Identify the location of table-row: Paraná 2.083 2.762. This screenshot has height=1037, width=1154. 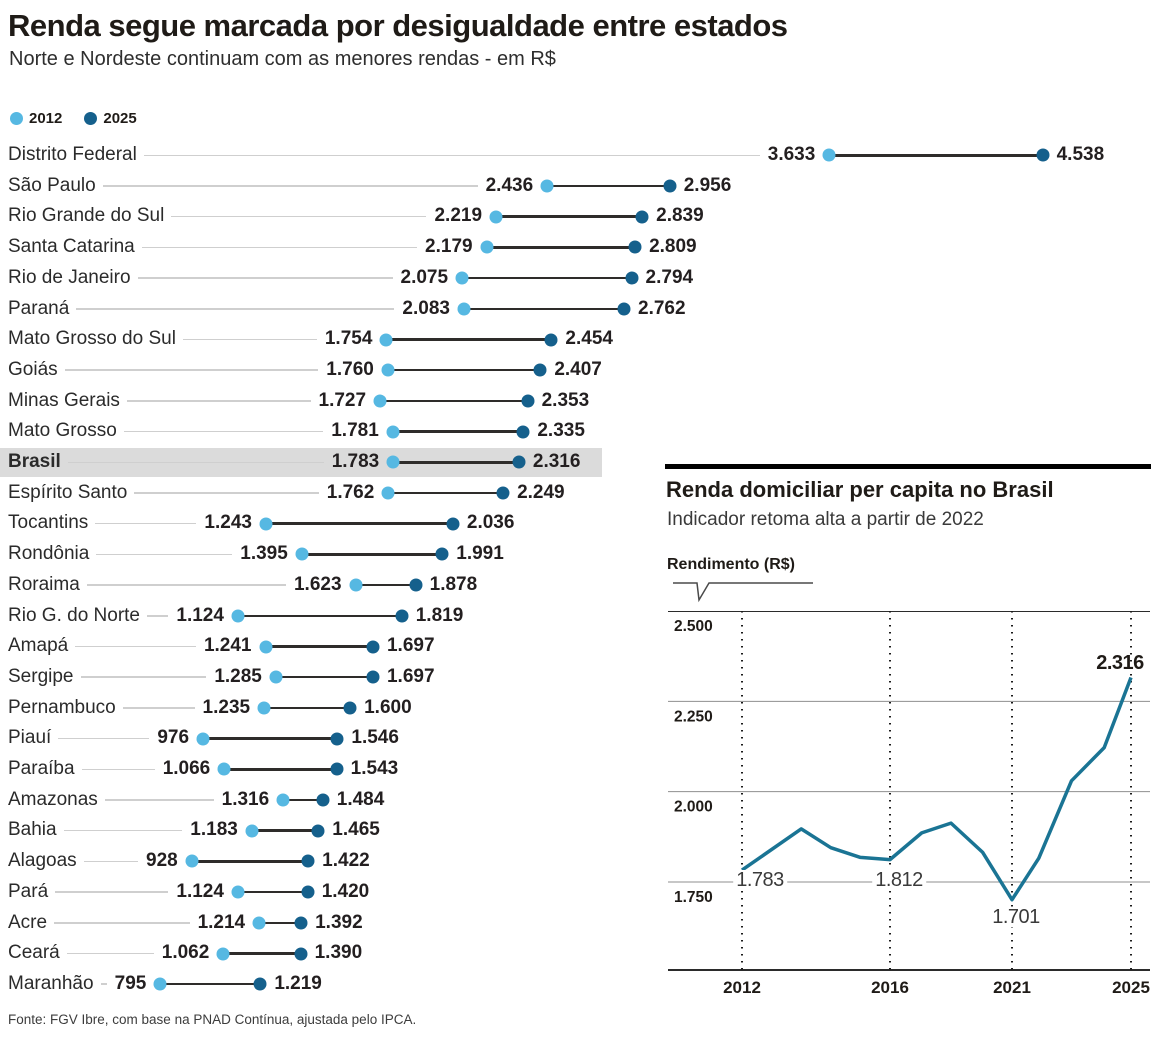
(577, 309).